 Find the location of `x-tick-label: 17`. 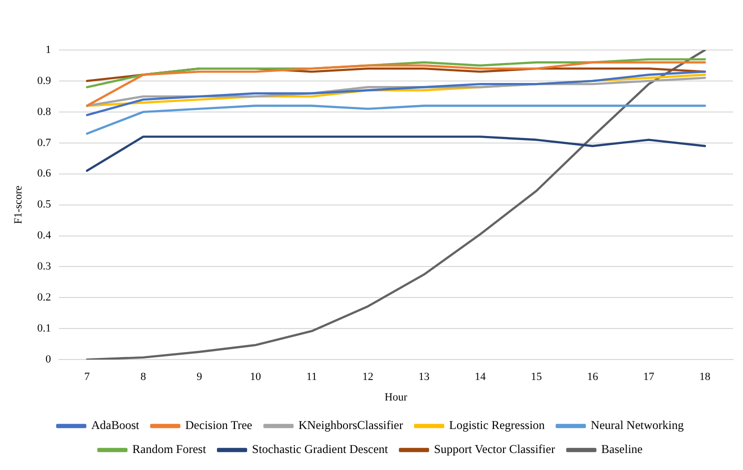

x-tick-label: 17 is located at coordinates (649, 377).